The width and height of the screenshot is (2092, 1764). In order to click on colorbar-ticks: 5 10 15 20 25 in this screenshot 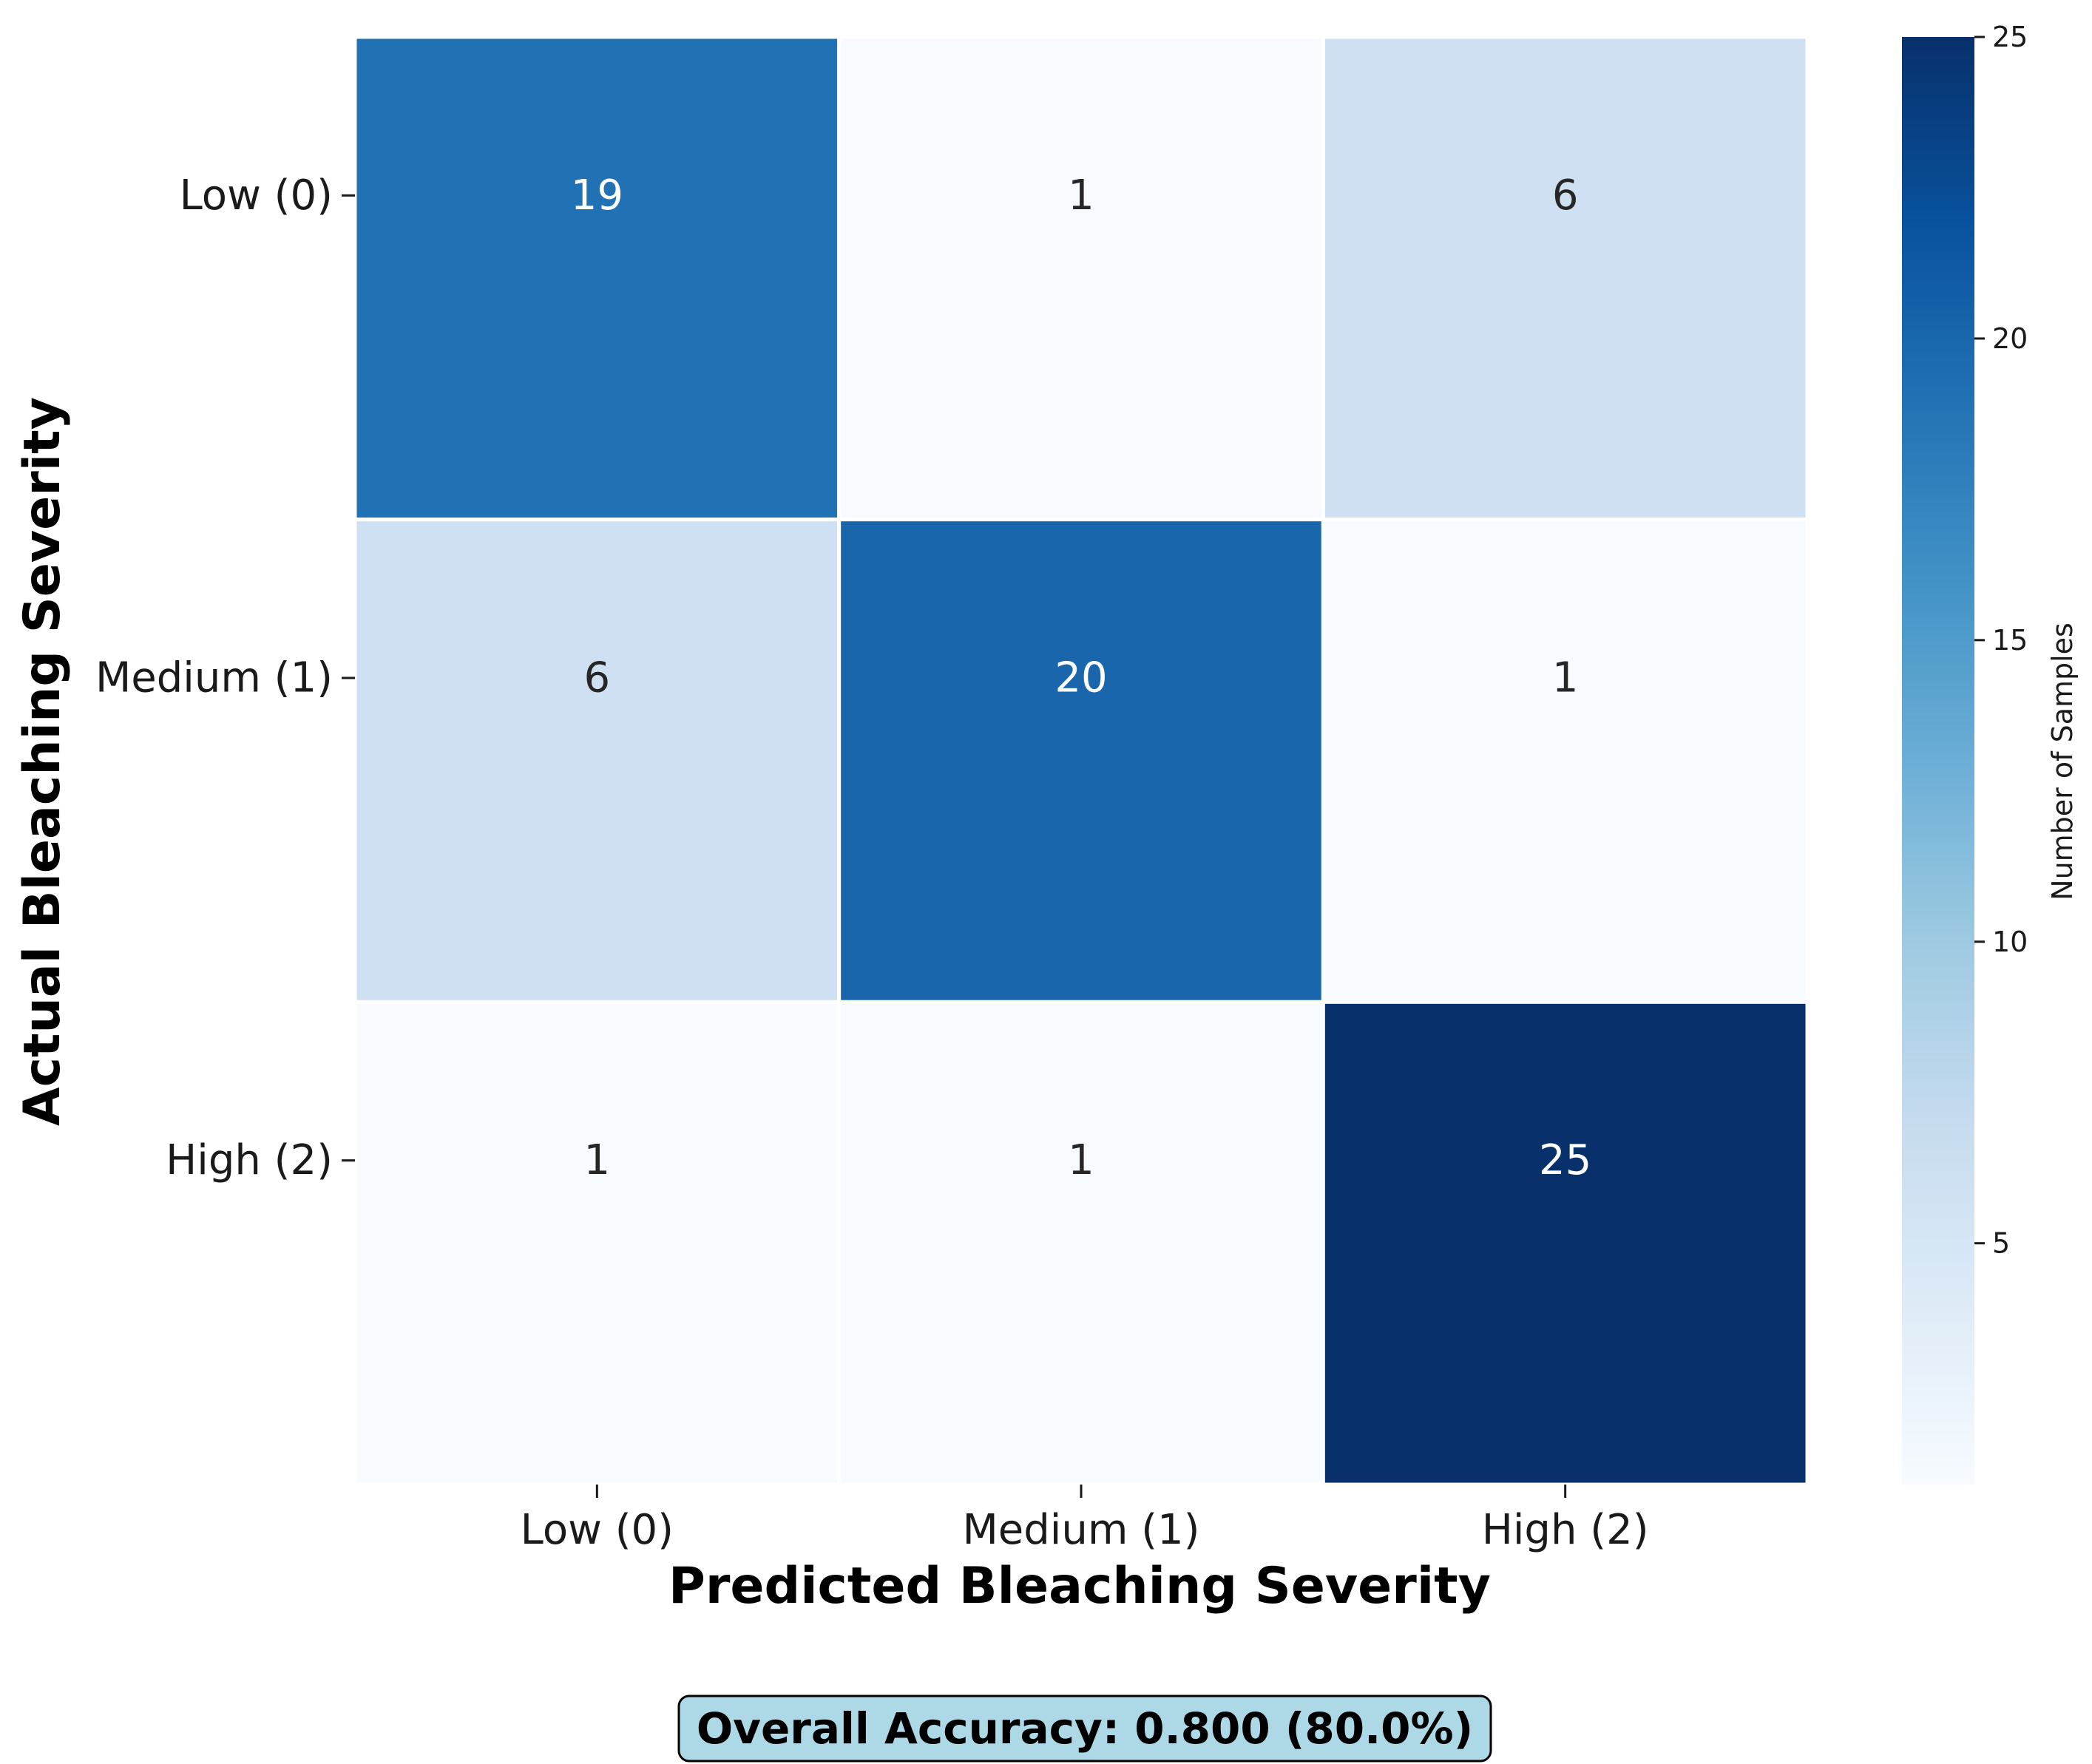, I will do `click(2001, 640)`.